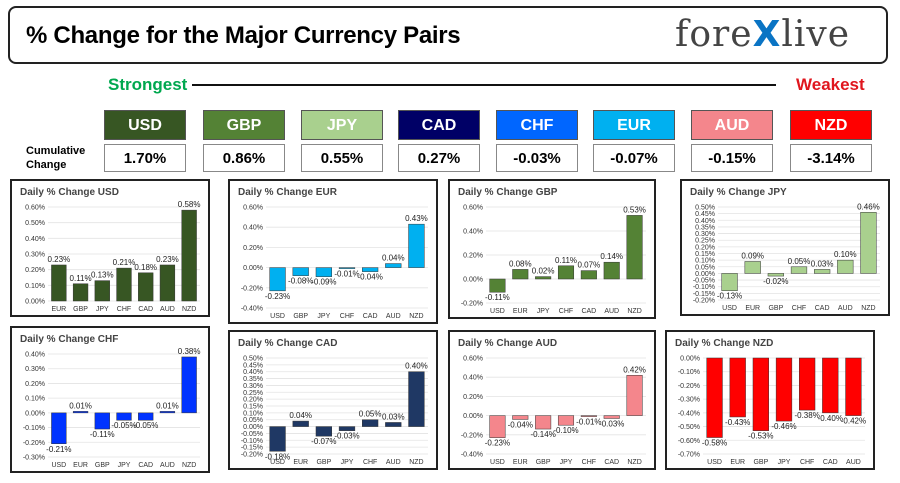  I want to click on y-tick-label: -0.15%, so click(252, 448).